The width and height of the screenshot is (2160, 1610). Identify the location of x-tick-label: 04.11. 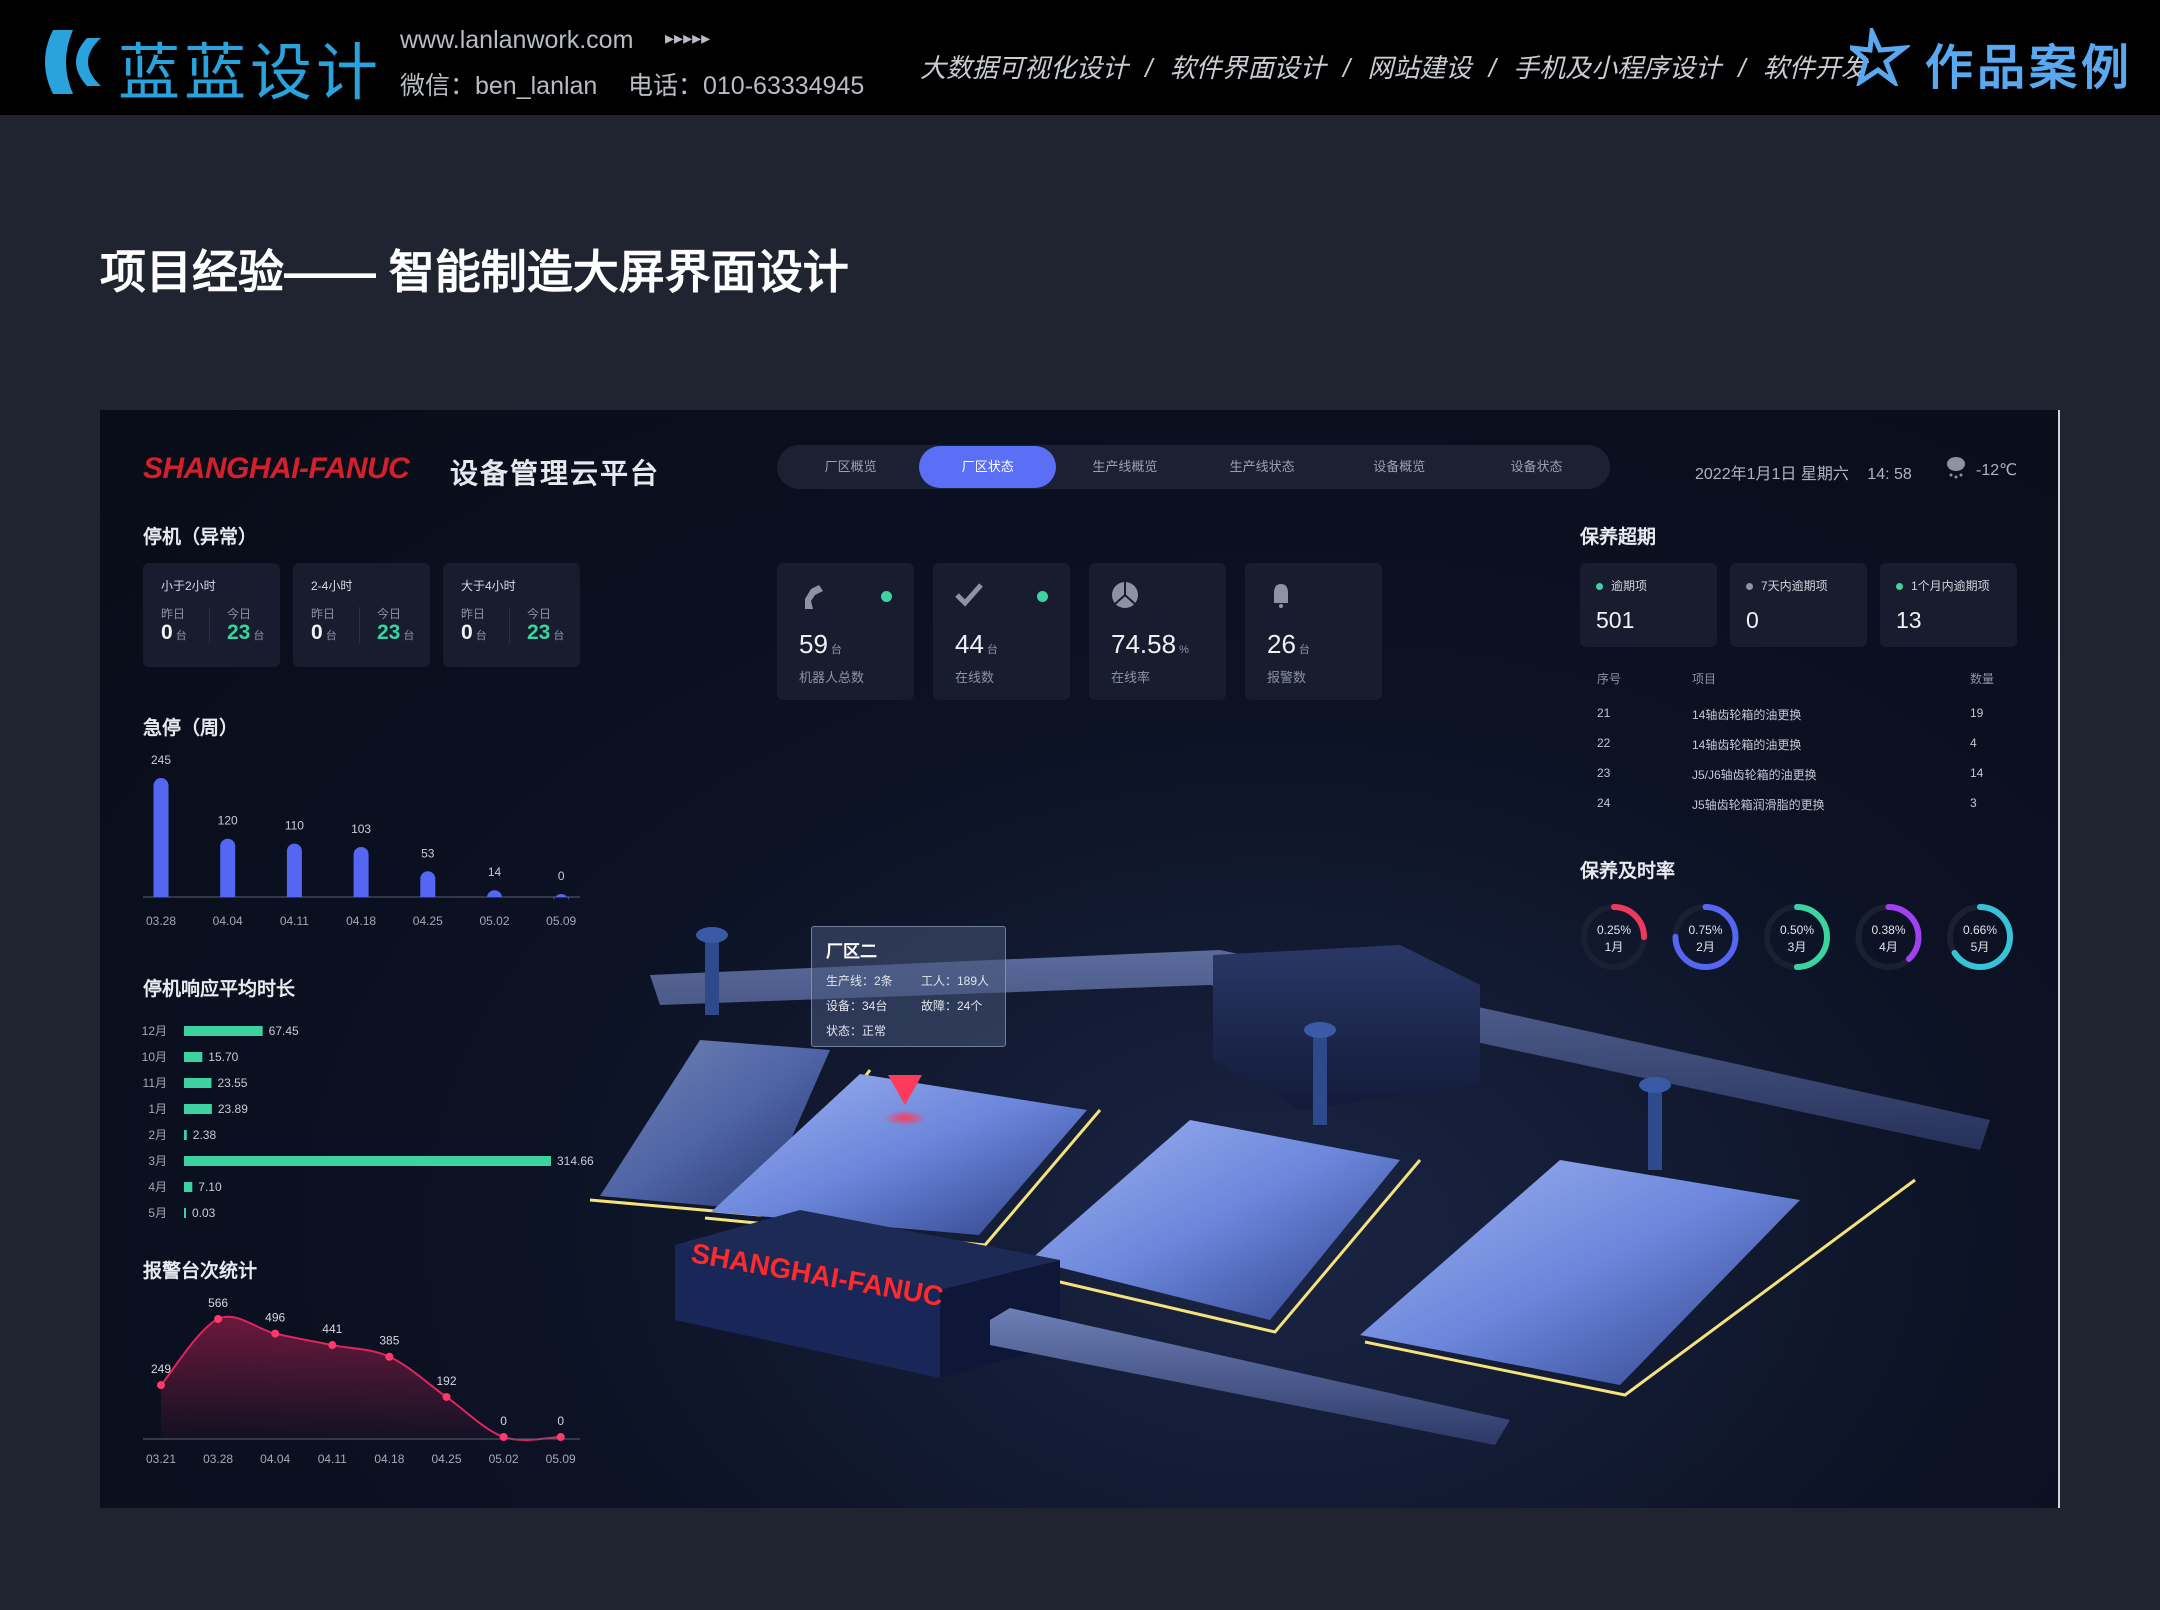
(294, 921).